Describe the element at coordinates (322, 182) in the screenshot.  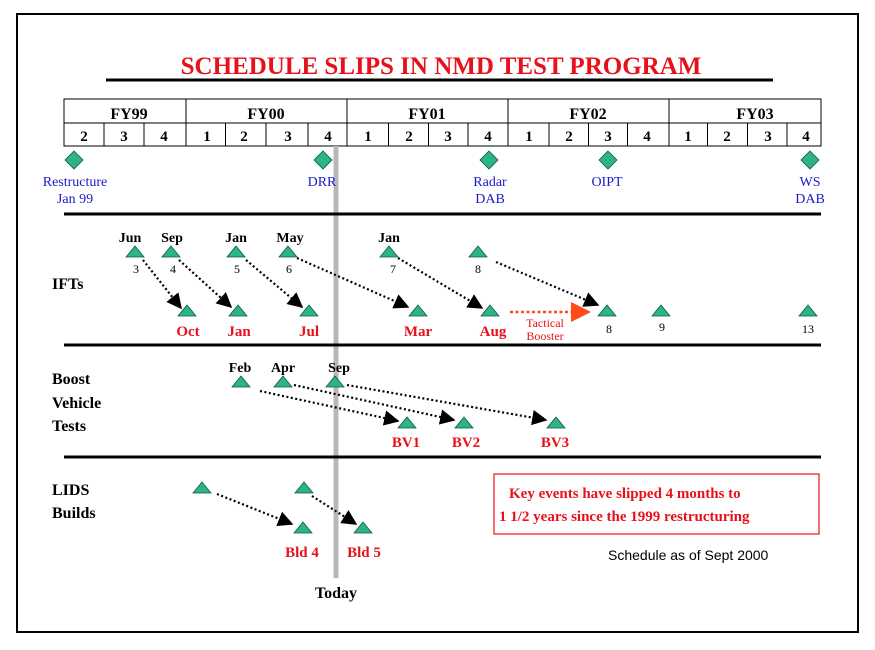
I see `milestone-label: DRR` at that location.